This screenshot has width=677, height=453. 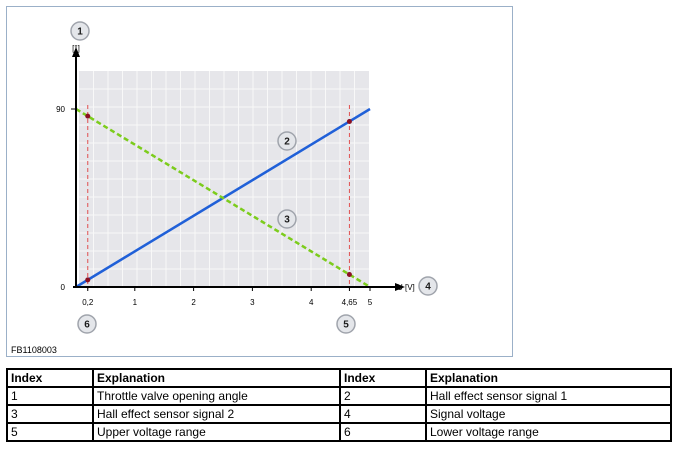 I want to click on figure-id-label: FB1108003, so click(x=34, y=350).